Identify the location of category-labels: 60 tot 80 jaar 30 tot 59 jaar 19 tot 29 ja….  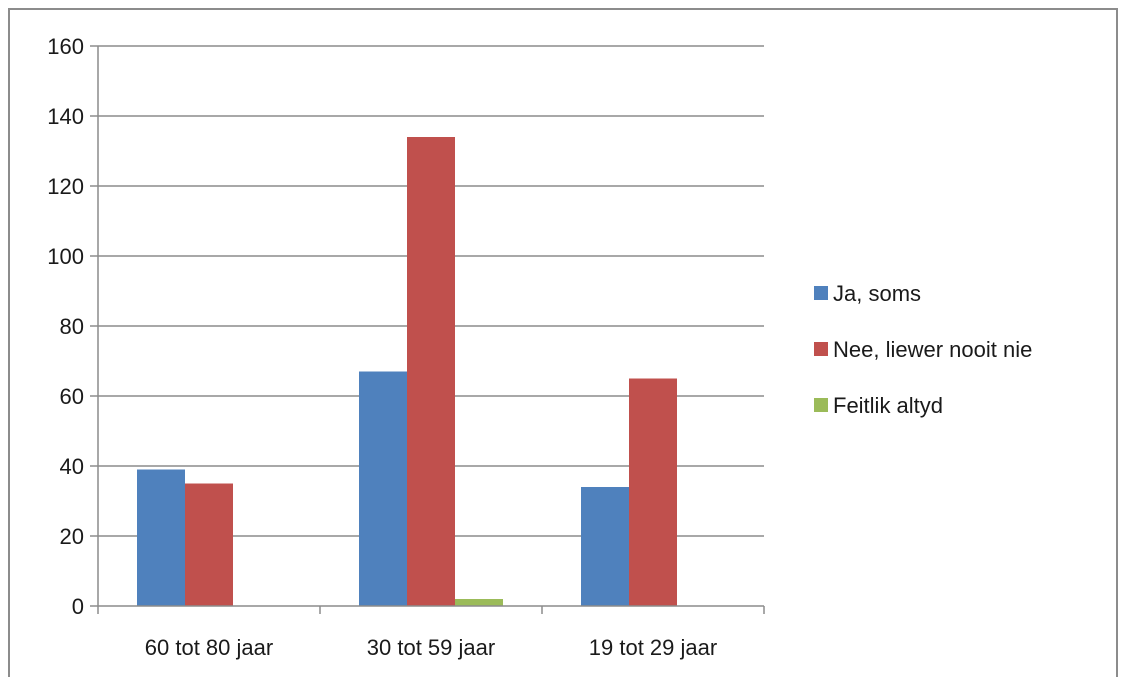
(431, 647).